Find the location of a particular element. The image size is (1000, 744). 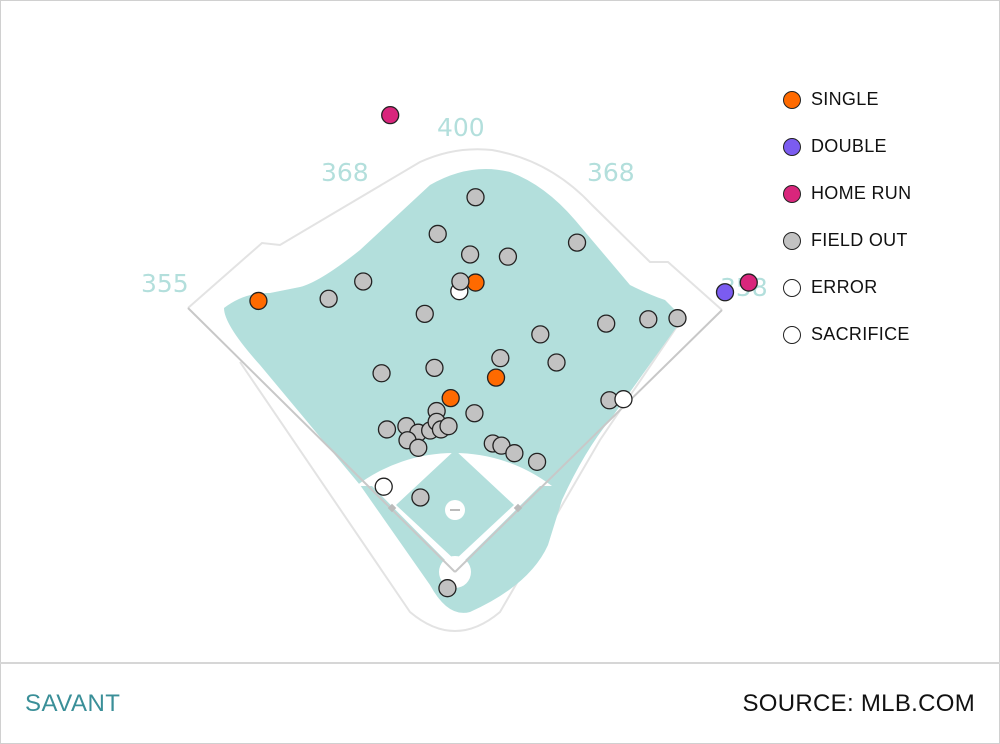

distance-left-center: 368 is located at coordinates (345, 172).